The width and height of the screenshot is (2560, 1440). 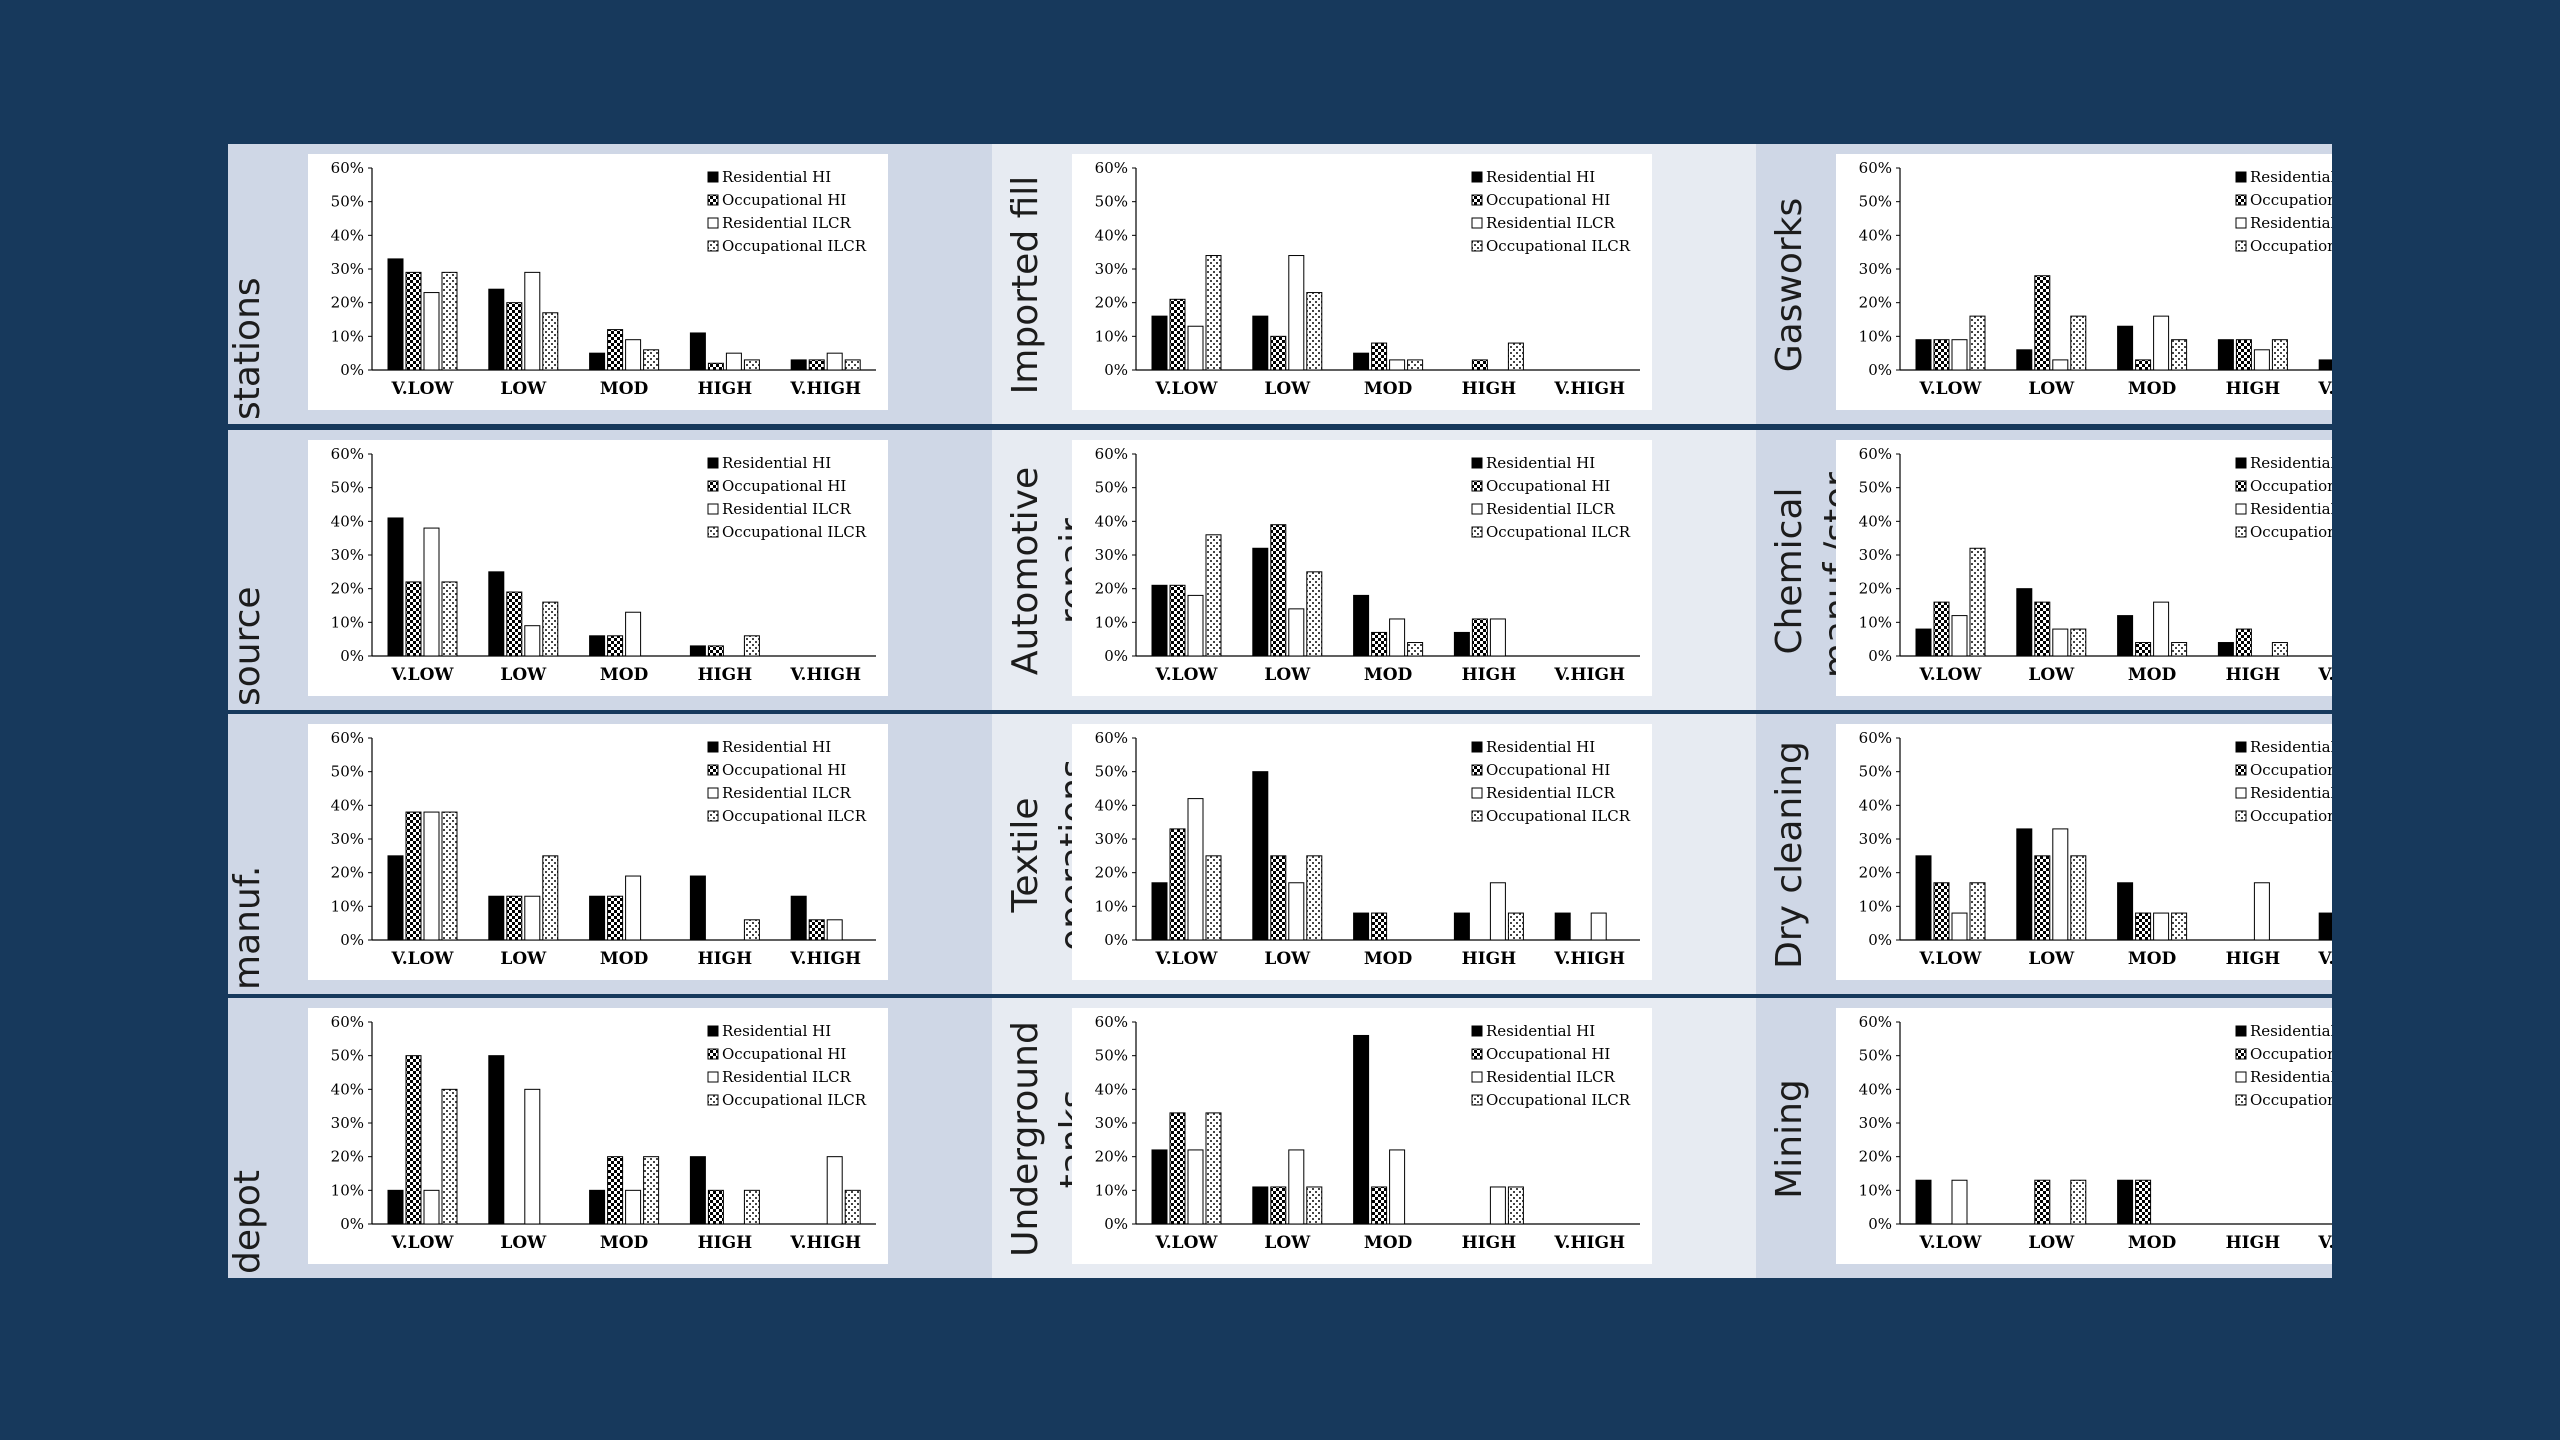 What do you see at coordinates (248, 927) in the screenshot?
I see `panel-label: manuf.` at bounding box center [248, 927].